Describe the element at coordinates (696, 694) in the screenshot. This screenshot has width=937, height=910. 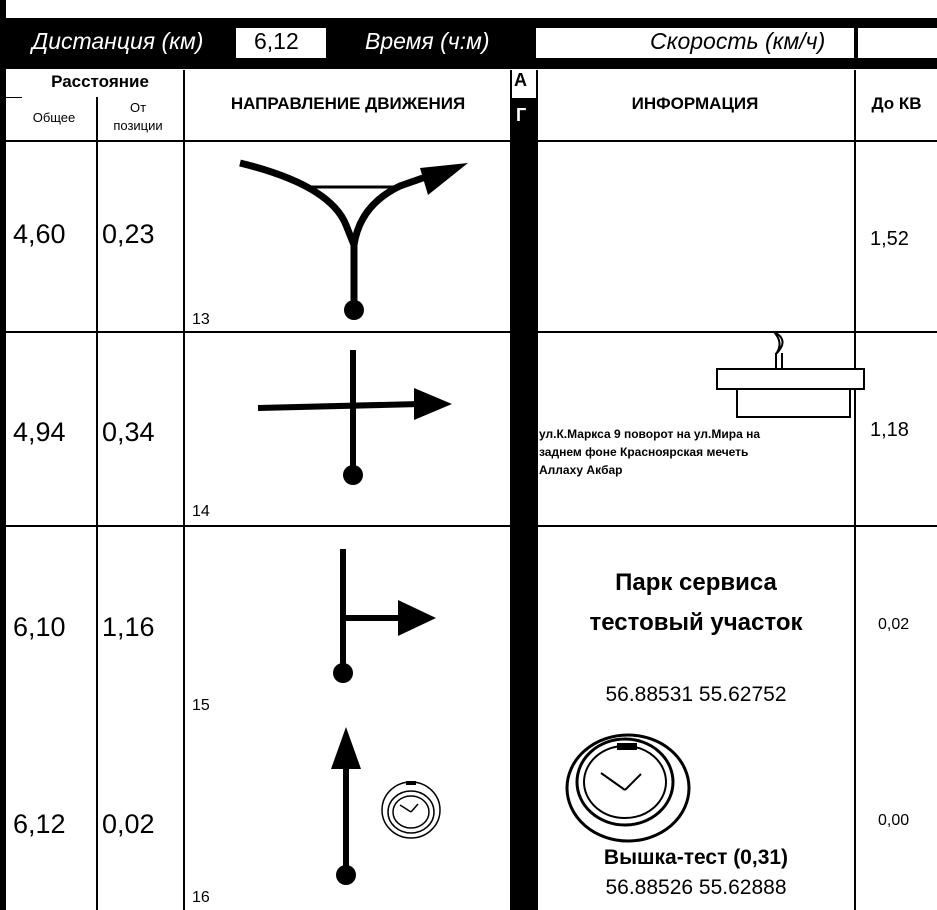
I see `row-info-coords: 56.88531 55.62752` at that location.